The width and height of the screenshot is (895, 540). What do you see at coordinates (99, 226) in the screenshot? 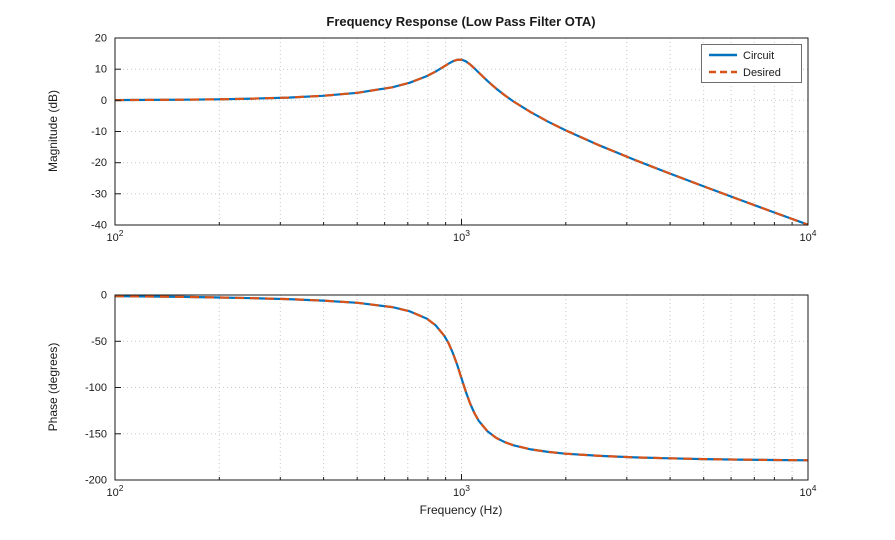
I see `y-tick-label: -40` at bounding box center [99, 226].